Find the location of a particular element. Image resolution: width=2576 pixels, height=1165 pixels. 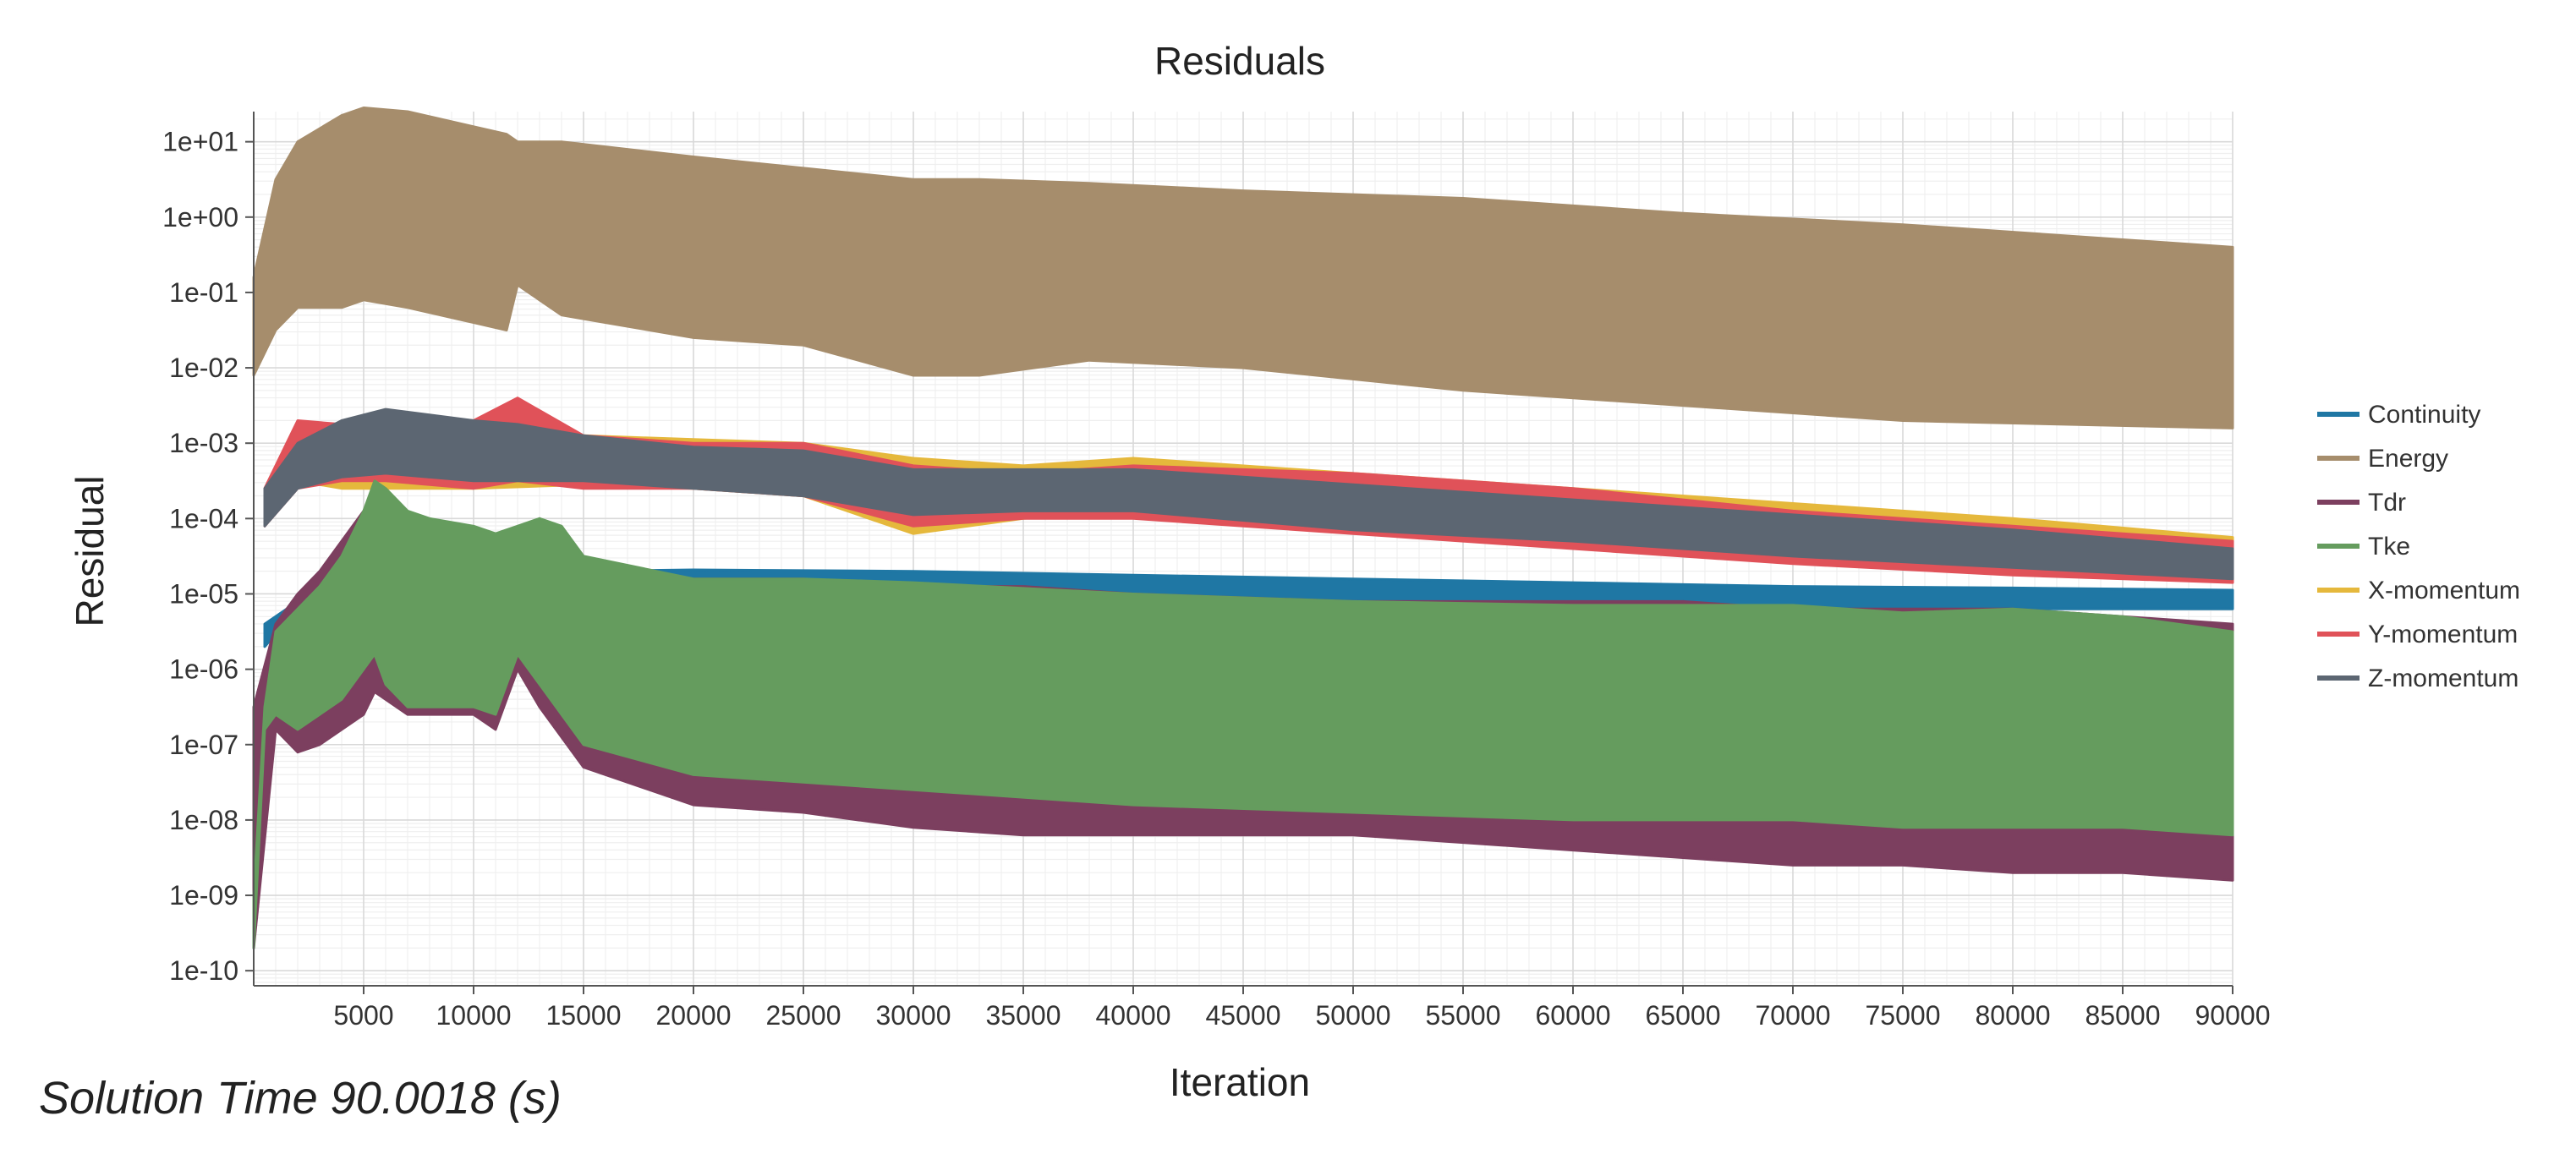

x-tick-label: 40000 is located at coordinates (1133, 1016).